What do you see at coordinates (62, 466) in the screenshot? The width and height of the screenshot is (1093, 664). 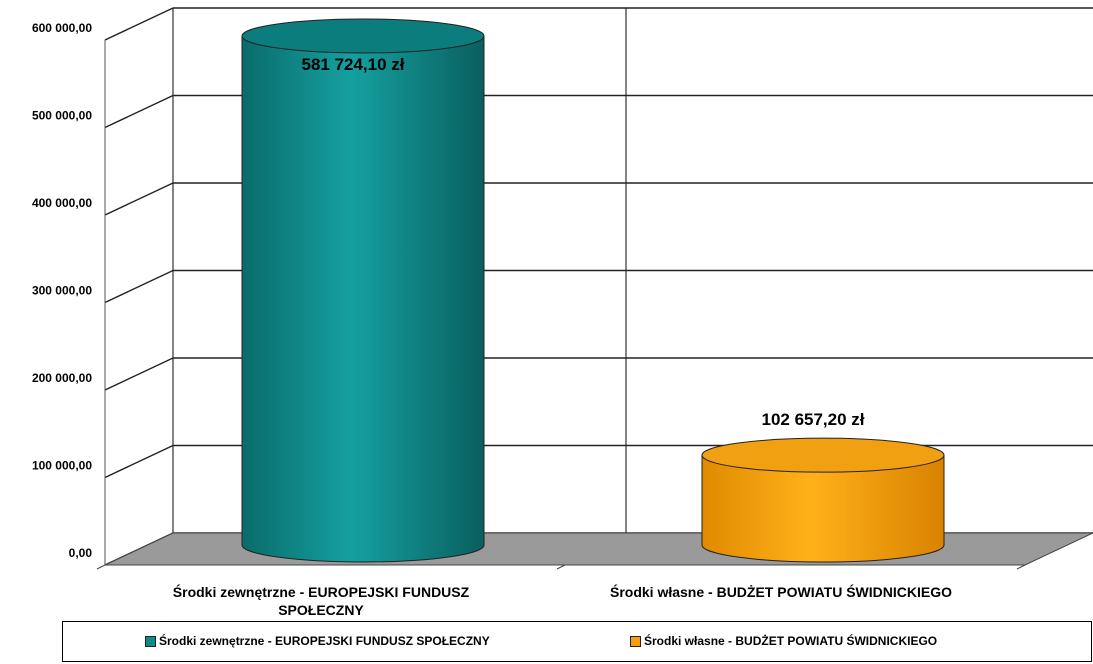 I see `y-tick-label: 100 000,00` at bounding box center [62, 466].